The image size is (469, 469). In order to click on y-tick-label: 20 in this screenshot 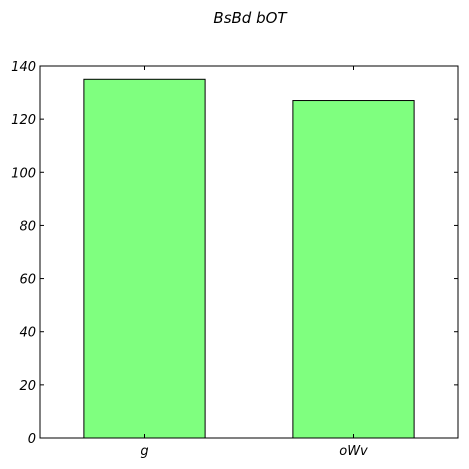, I will do `click(27, 386)`.